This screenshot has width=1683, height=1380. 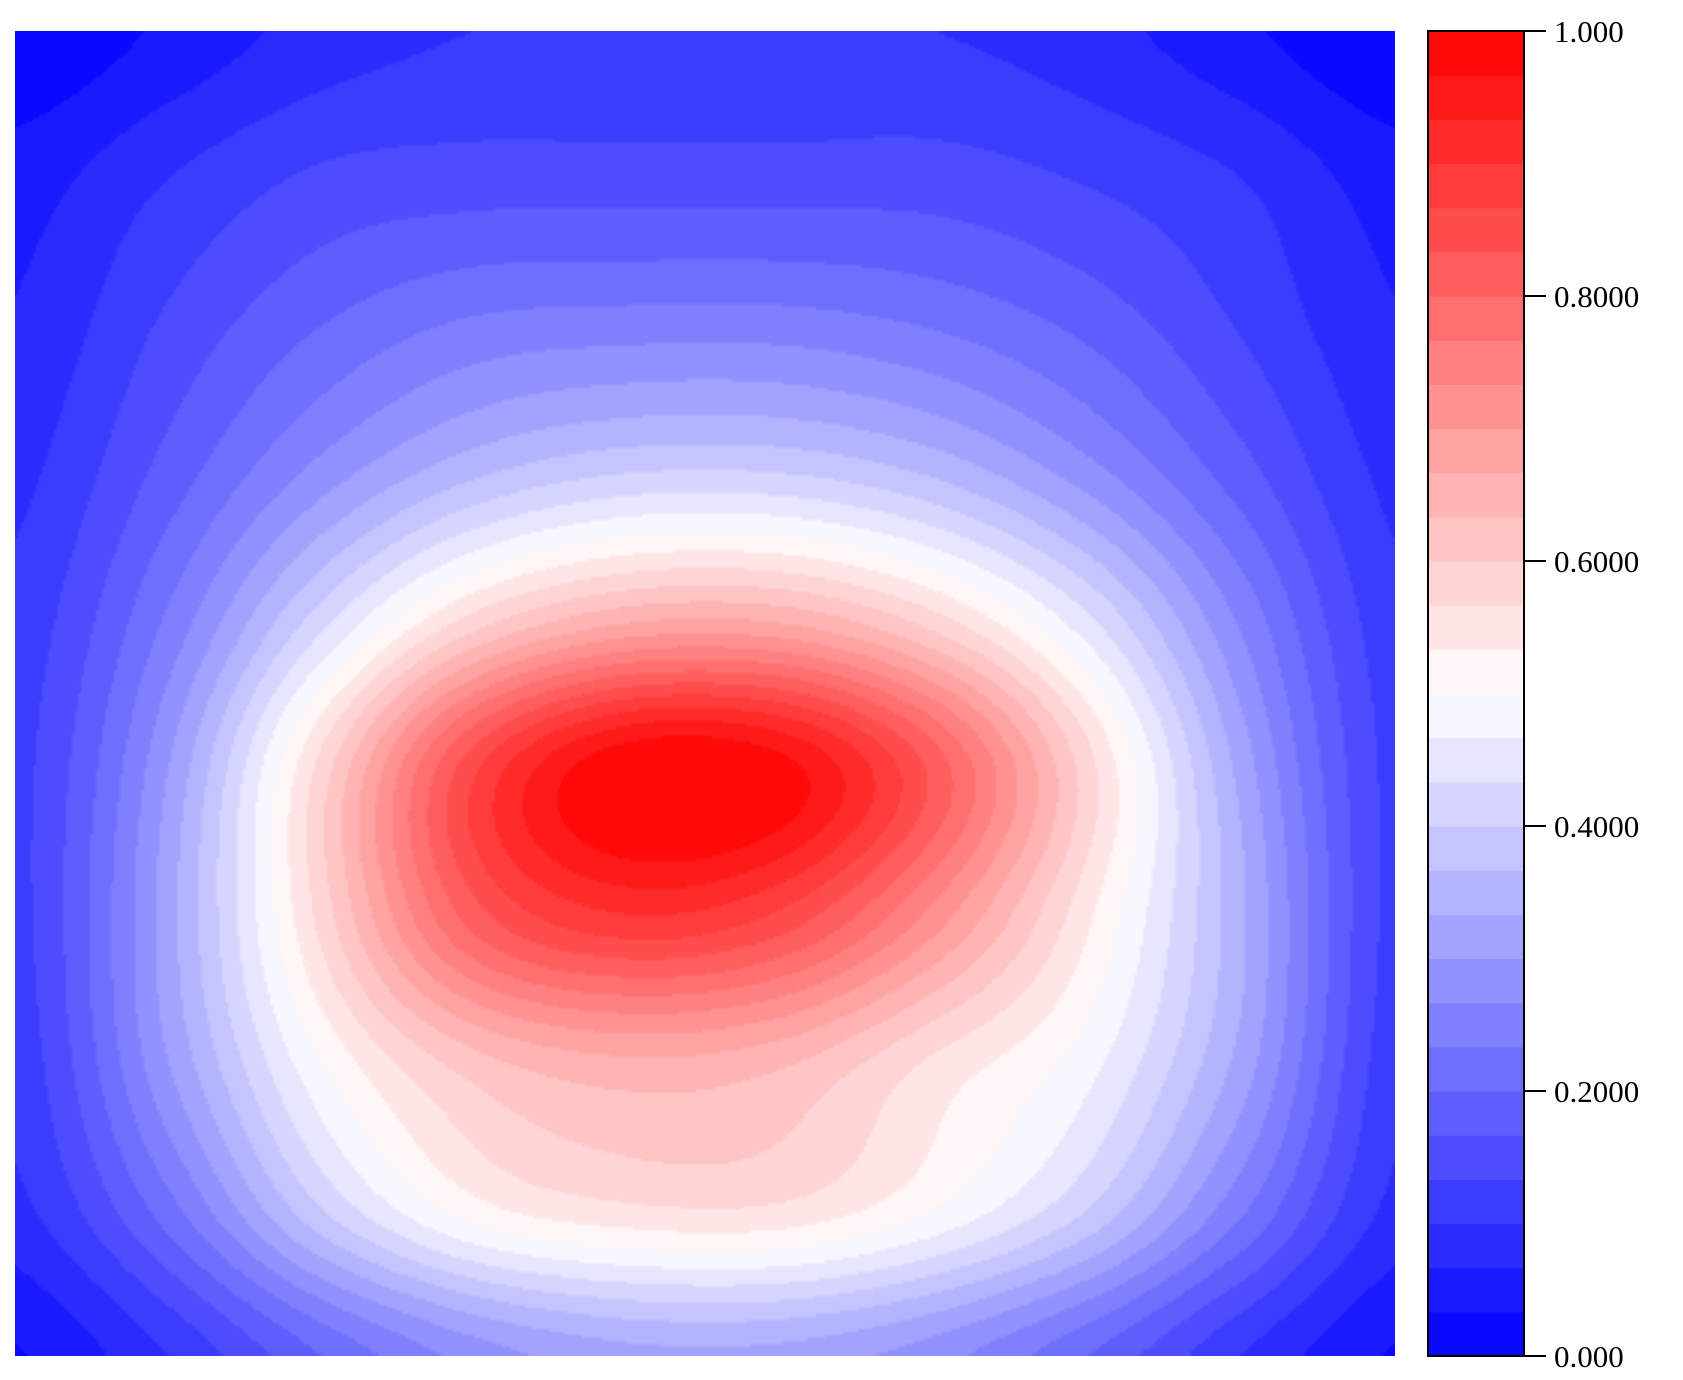 What do you see at coordinates (1596, 826) in the screenshot?
I see `colorbar-tick-label: 0.4000` at bounding box center [1596, 826].